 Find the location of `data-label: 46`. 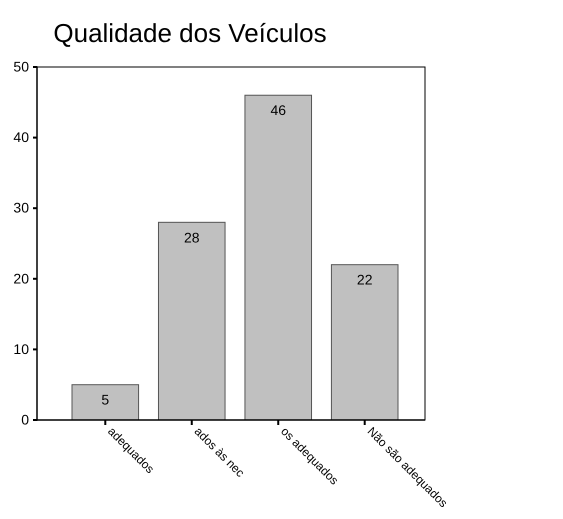

data-label: 46 is located at coordinates (278, 110).